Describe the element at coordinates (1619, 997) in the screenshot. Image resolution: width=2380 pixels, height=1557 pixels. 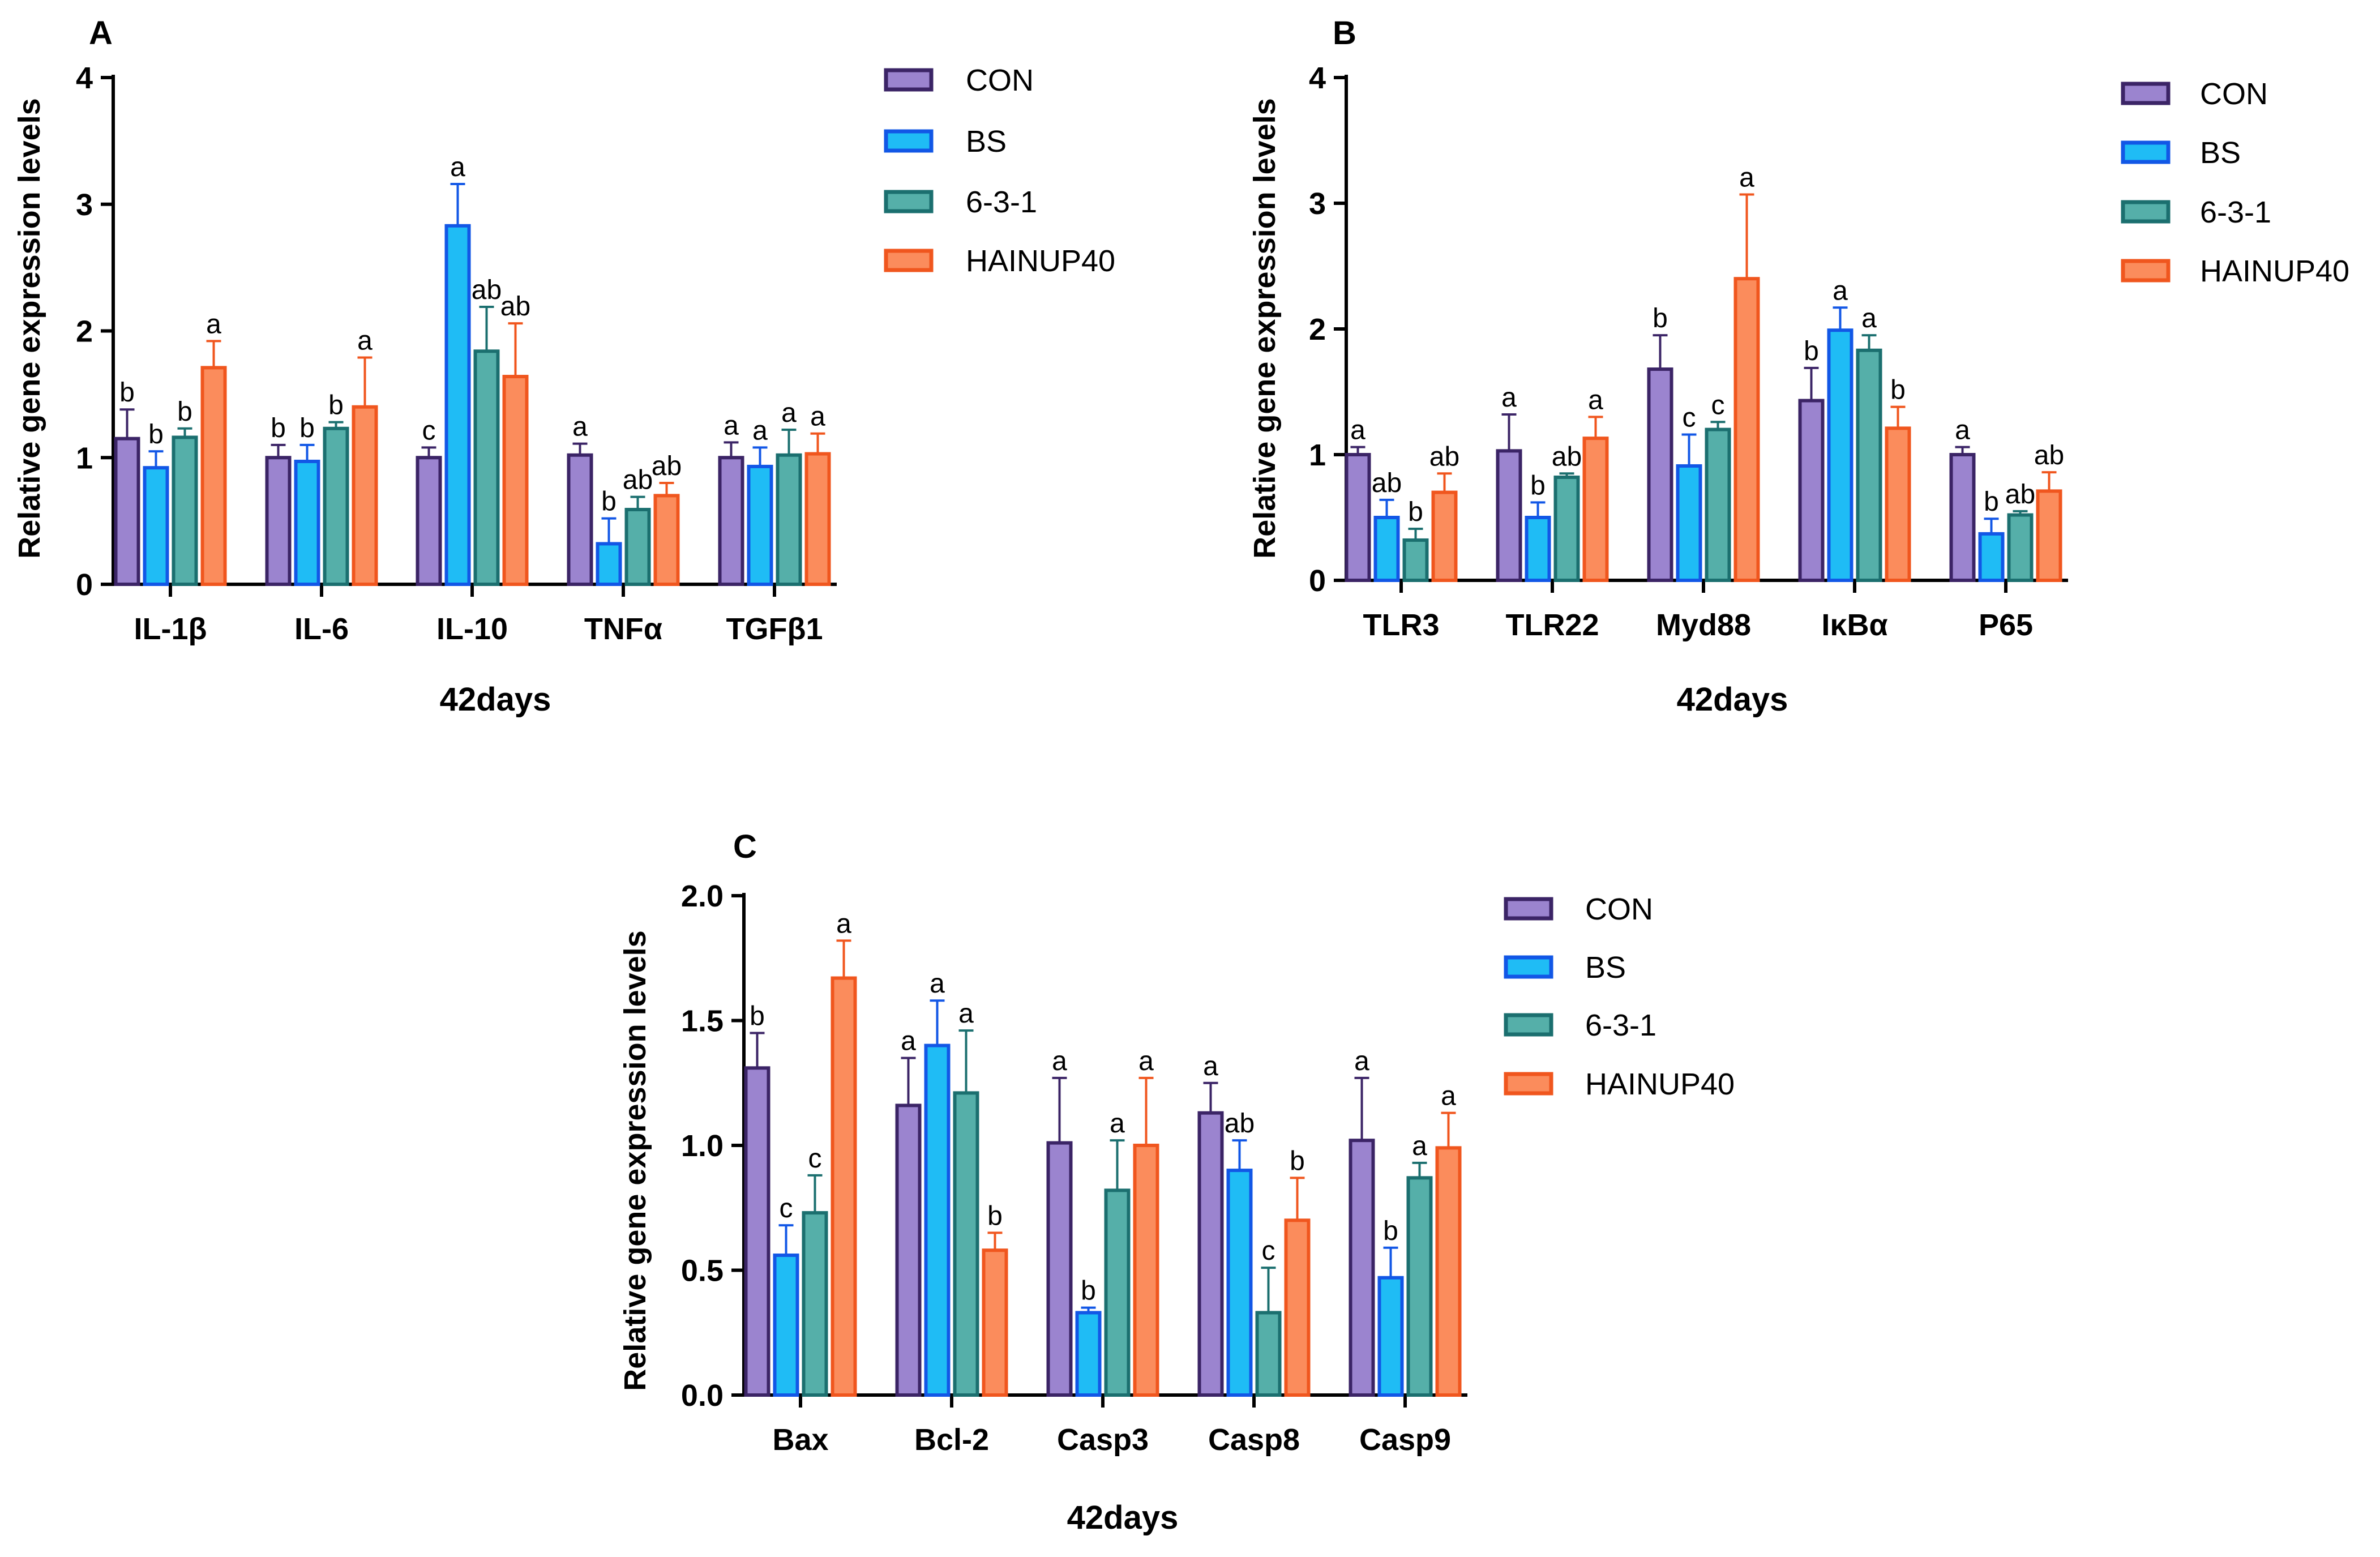
I see `legend-c: CON BS 6-3-1 HAINUP40` at that location.